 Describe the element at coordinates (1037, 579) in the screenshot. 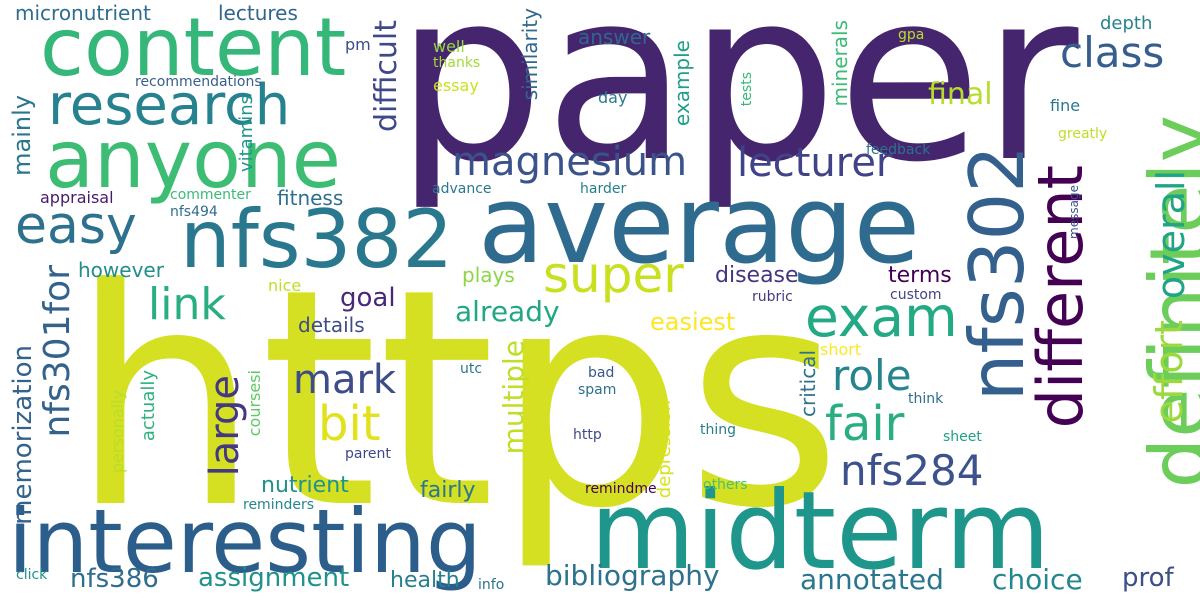

I see `word-choice: choice` at that location.